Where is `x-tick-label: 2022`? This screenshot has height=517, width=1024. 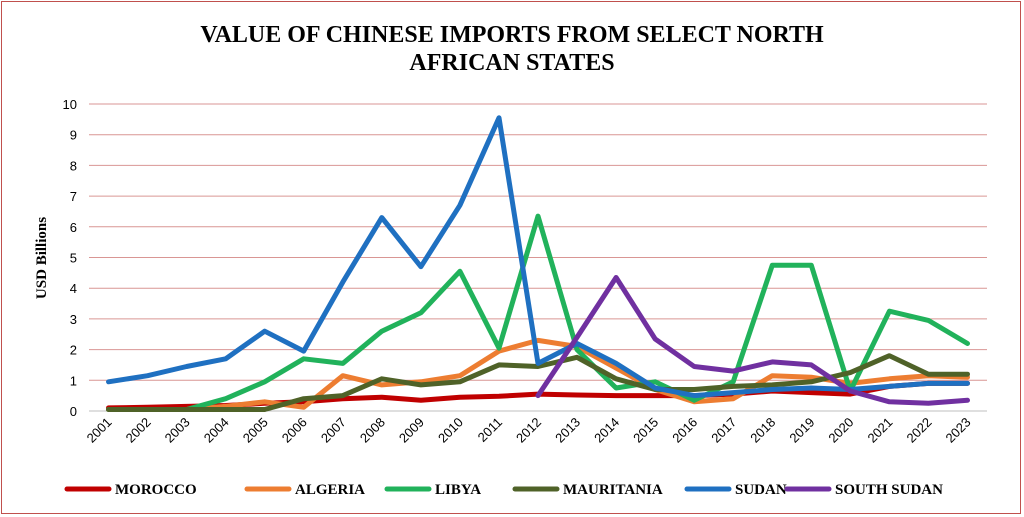
x-tick-label: 2022 is located at coordinates (918, 430).